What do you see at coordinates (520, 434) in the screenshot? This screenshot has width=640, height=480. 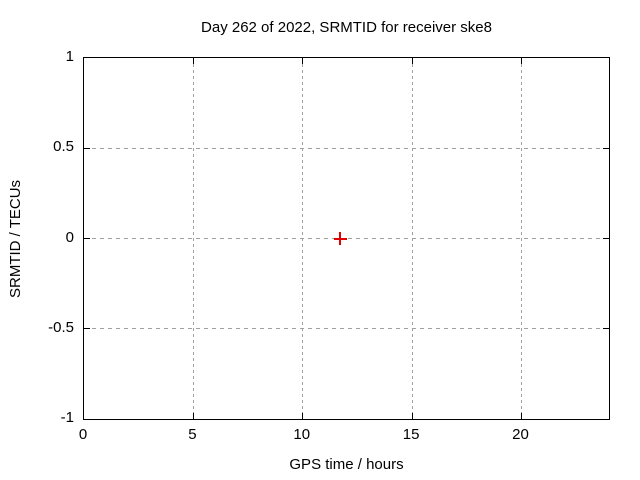 I see `x-tick-label: 20` at bounding box center [520, 434].